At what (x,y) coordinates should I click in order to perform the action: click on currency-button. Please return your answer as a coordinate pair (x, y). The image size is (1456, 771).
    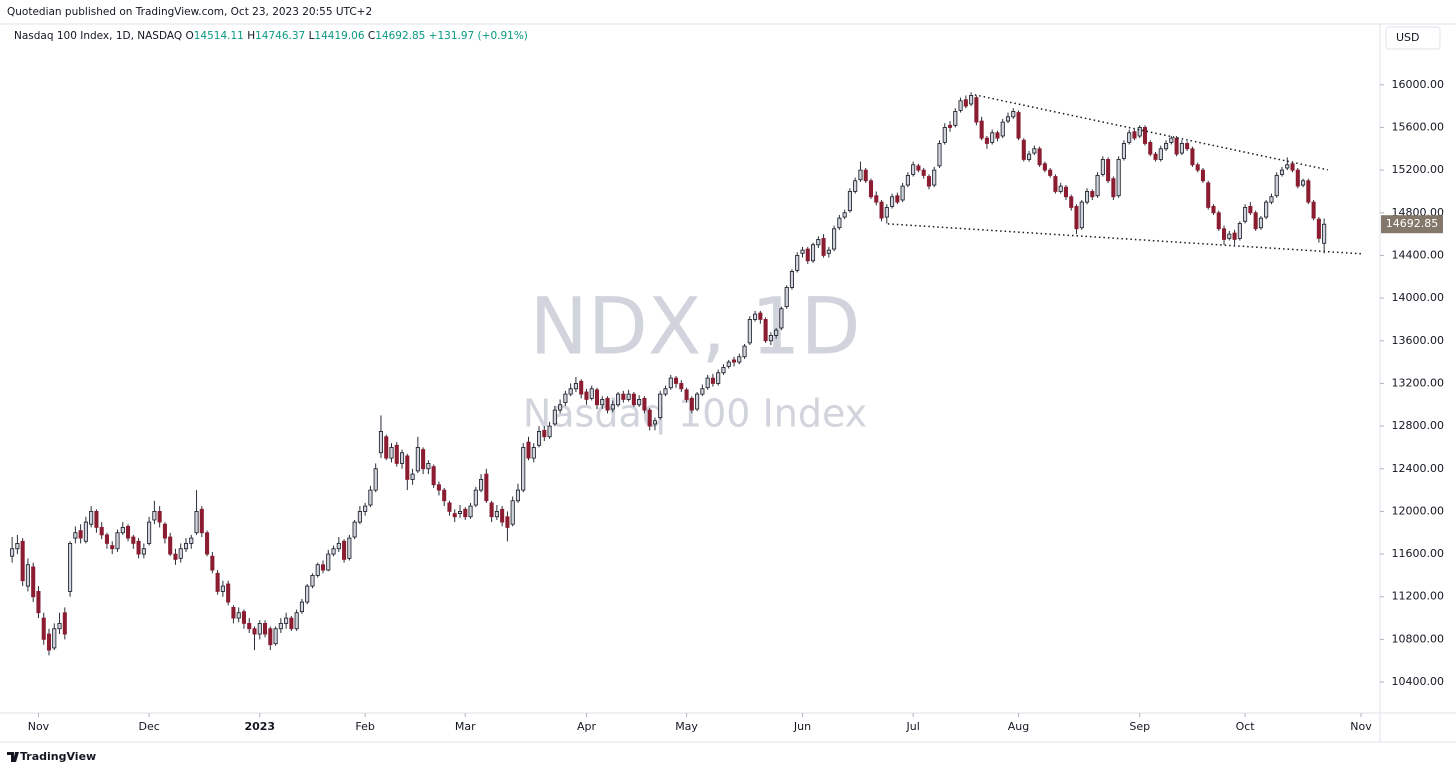
    Looking at the image, I should click on (1413, 38).